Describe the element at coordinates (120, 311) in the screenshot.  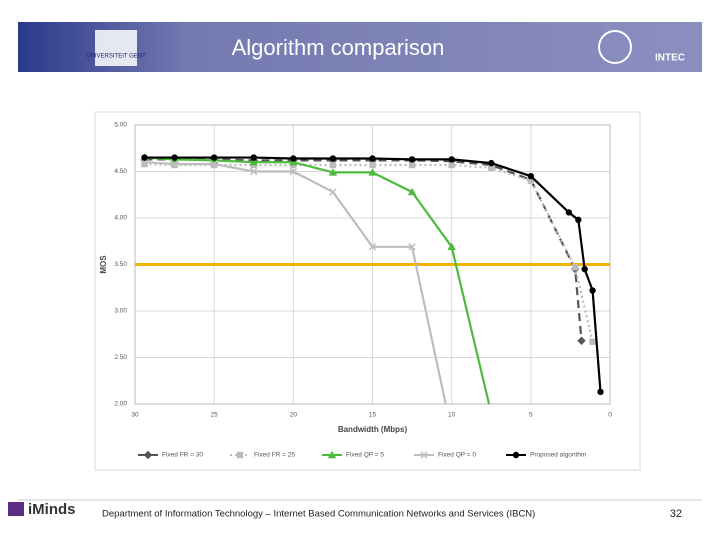
I see `y-tick-label: 3.00` at that location.